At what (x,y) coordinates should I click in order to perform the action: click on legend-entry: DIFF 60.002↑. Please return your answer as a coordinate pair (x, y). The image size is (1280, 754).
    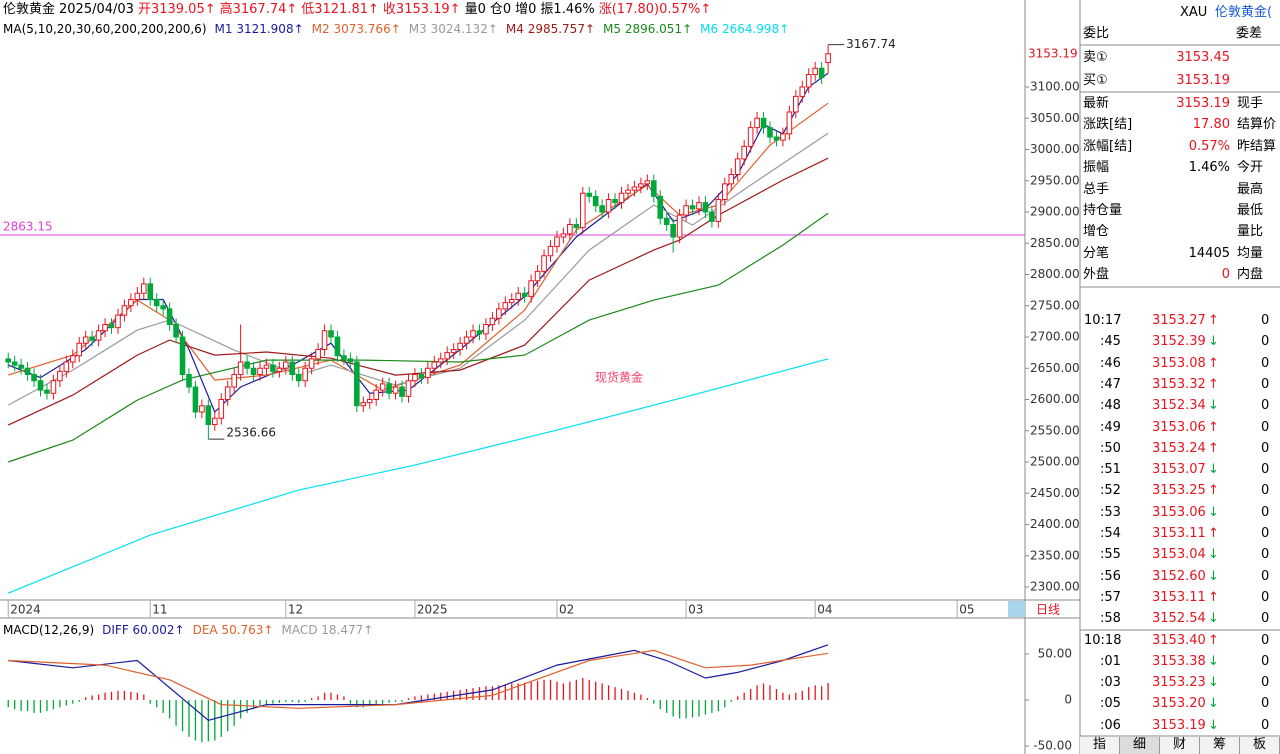
    Looking at the image, I should click on (143, 630).